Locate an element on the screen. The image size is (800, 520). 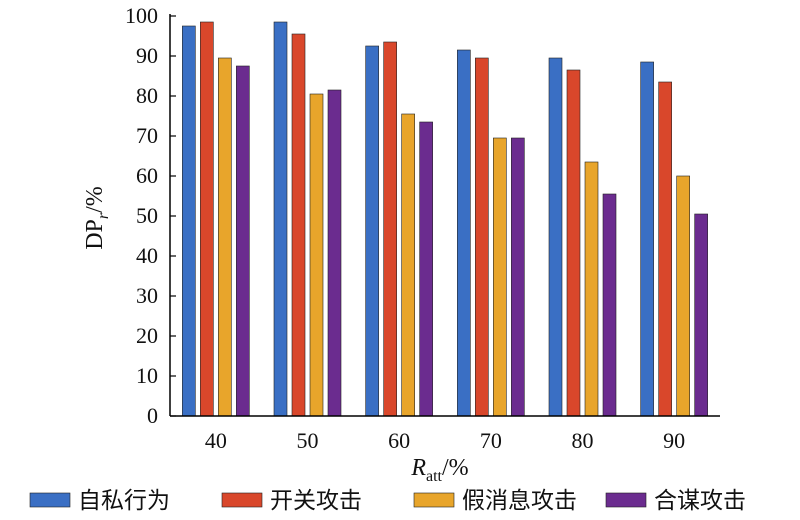
x-axis-label-sub: att is located at coordinates (434, 476).